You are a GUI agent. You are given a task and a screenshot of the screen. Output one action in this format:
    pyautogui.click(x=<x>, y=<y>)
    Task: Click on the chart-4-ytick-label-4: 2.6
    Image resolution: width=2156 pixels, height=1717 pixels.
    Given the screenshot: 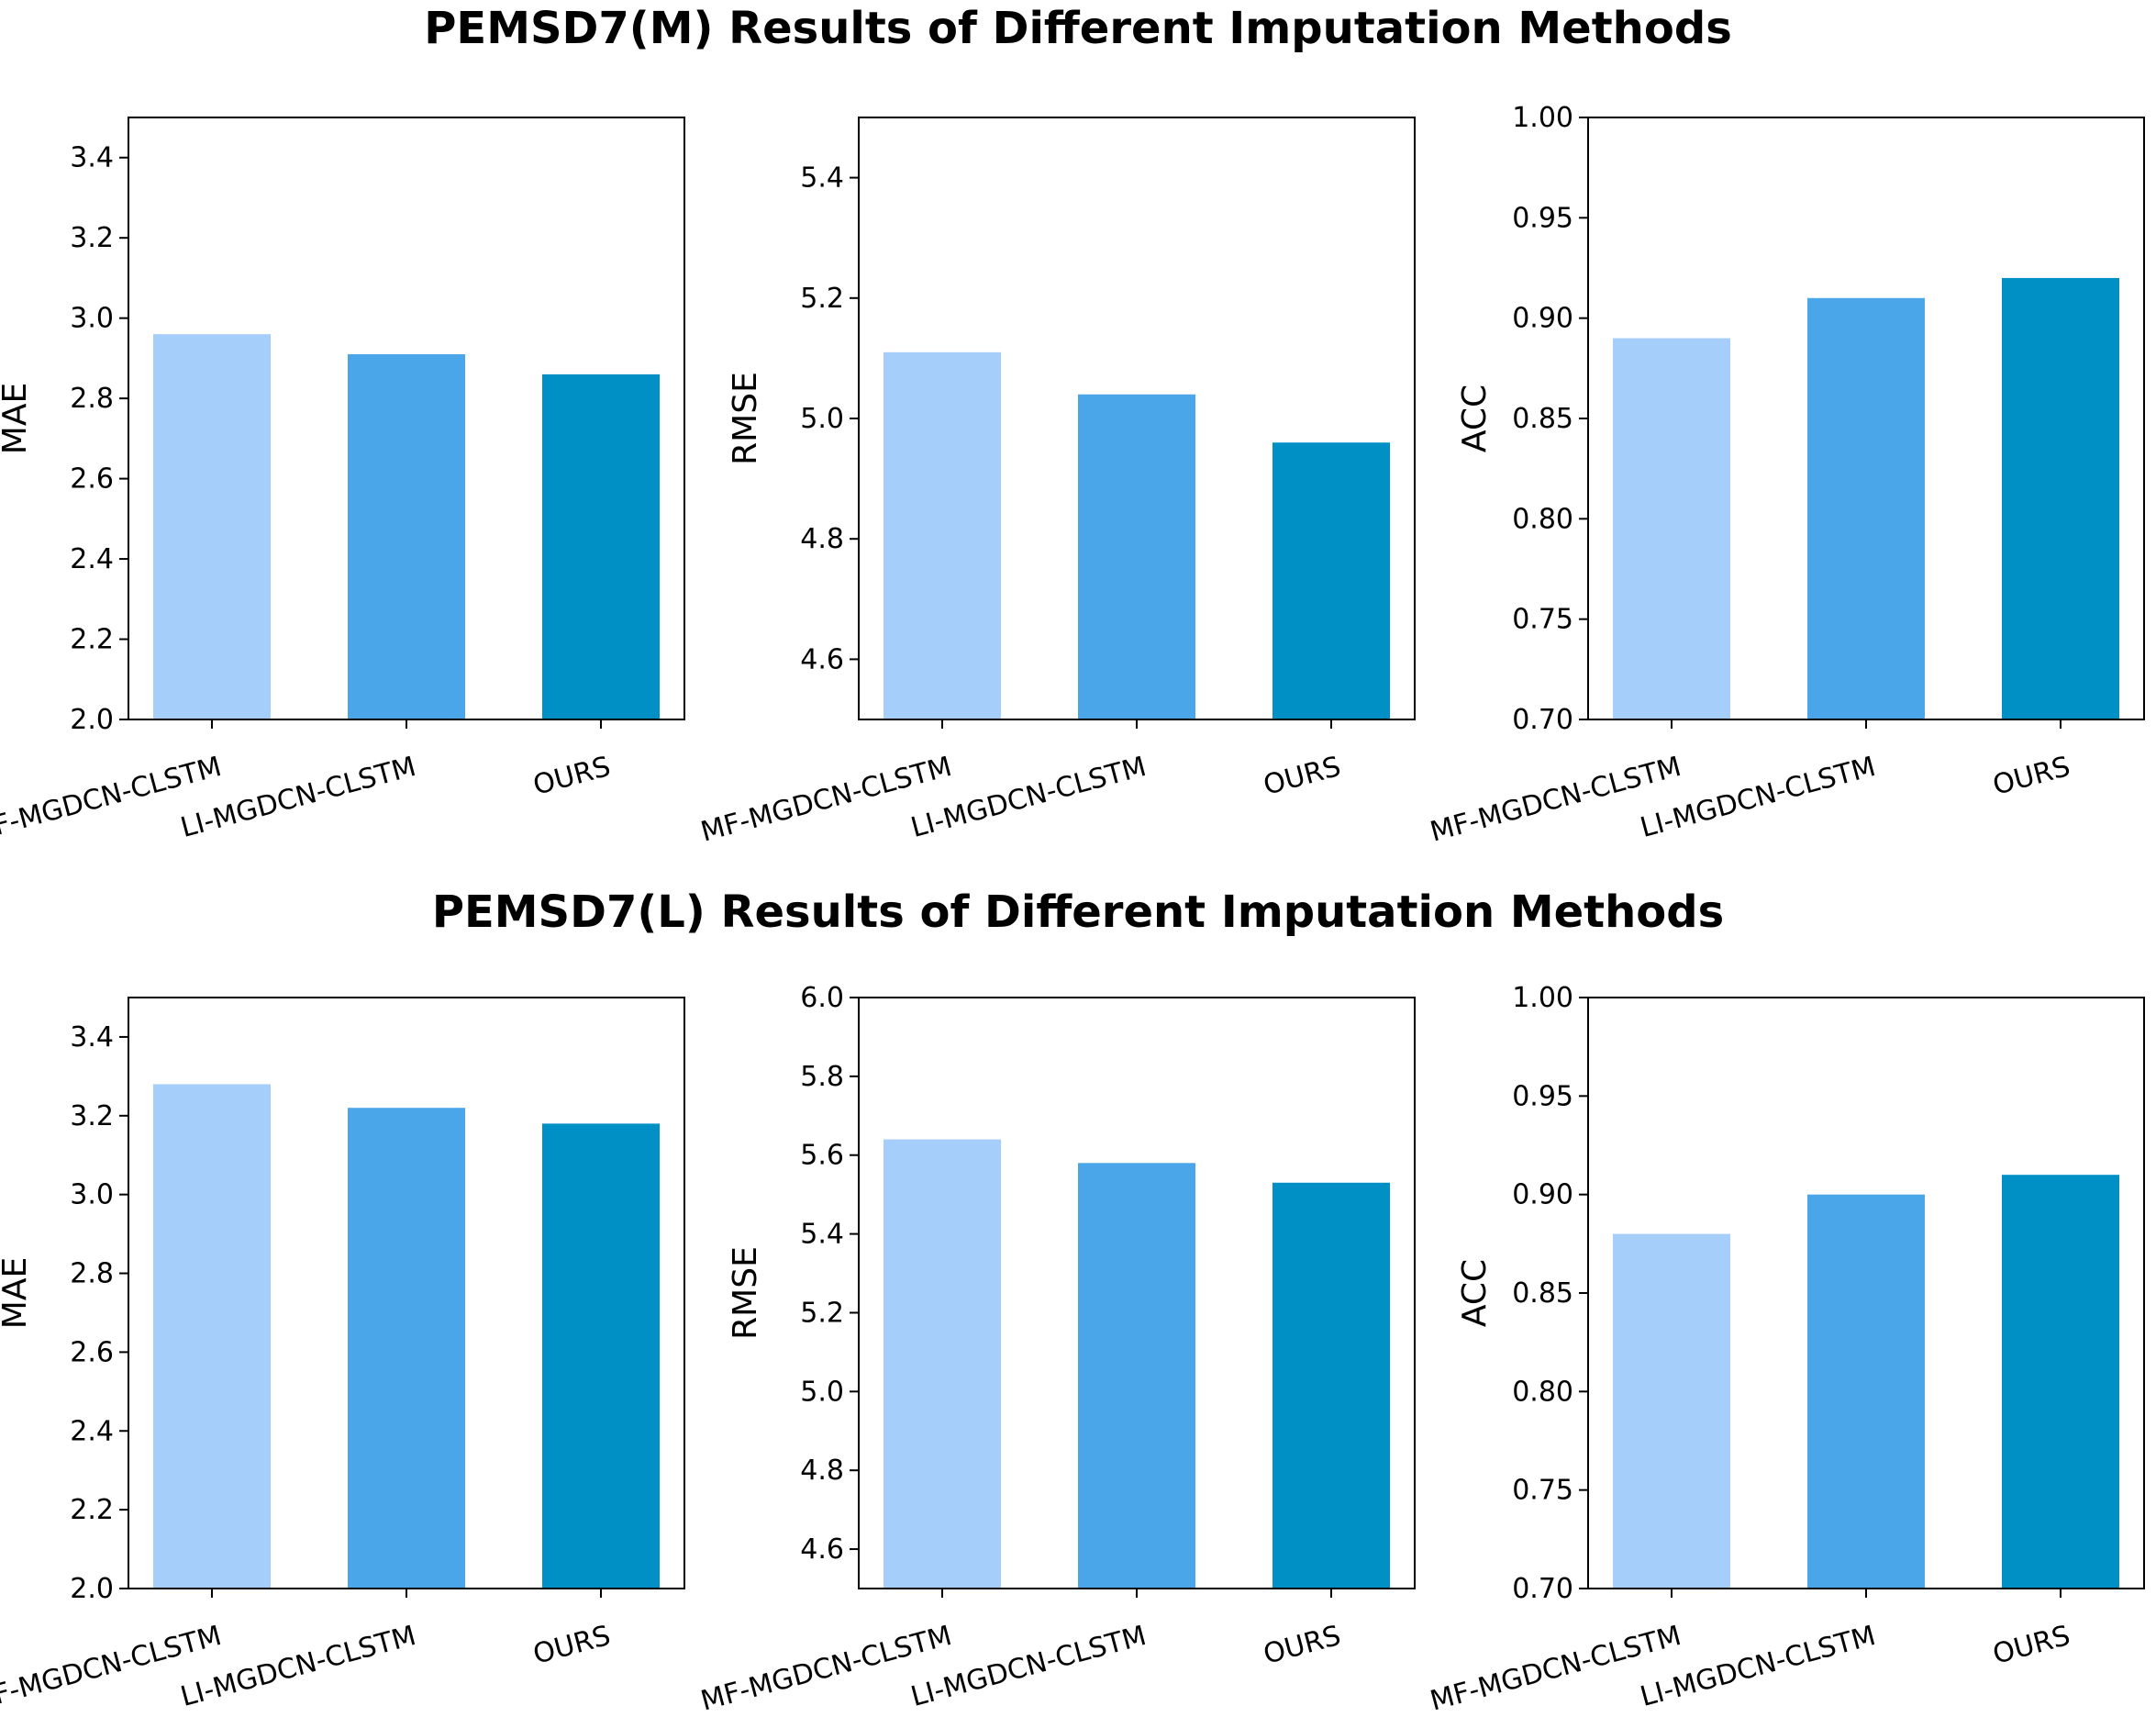 What is the action you would take?
    pyautogui.click(x=92, y=1352)
    